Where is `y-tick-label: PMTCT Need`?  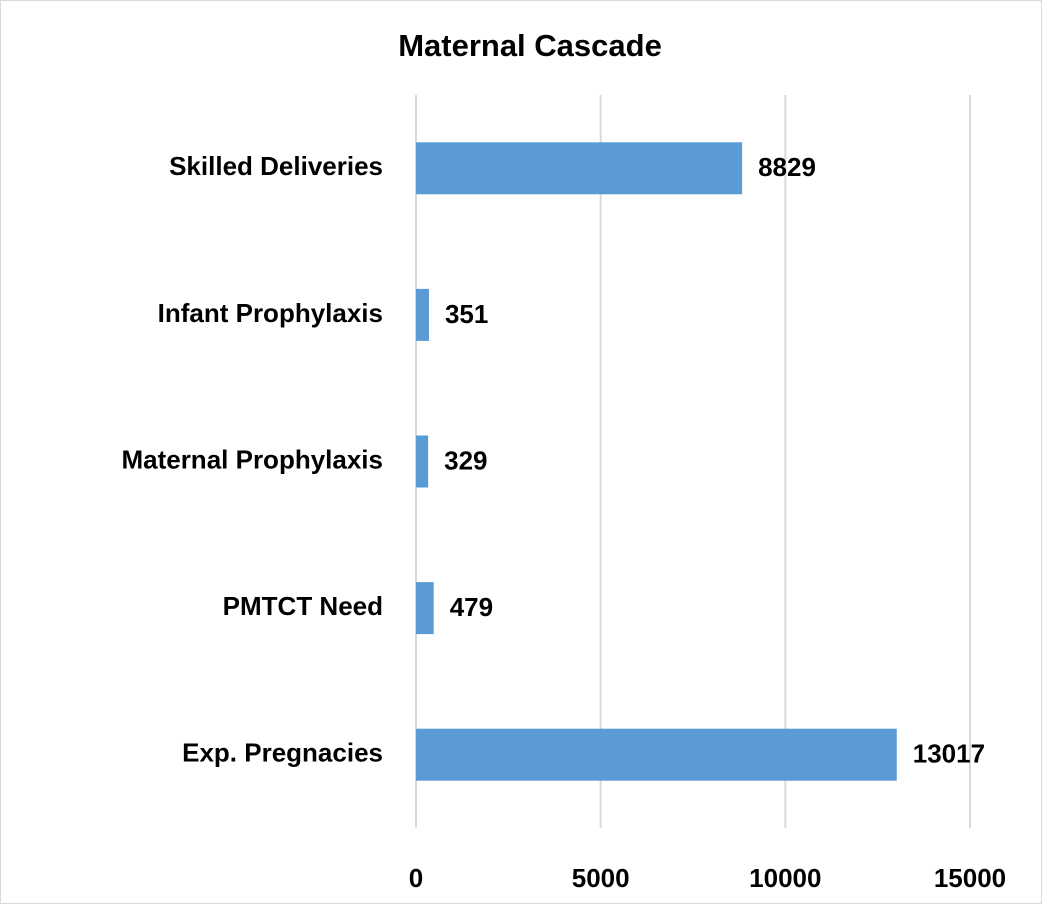
y-tick-label: PMTCT Need is located at coordinates (303, 606).